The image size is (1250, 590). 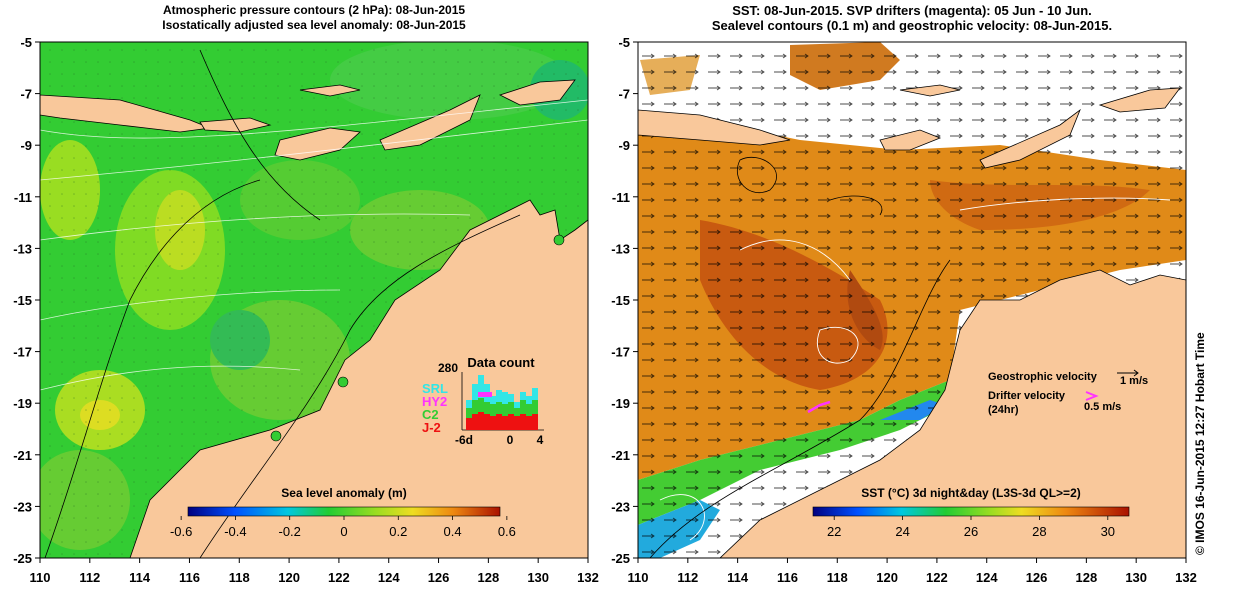 I want to click on left-x-tick-label: 124, so click(x=389, y=577).